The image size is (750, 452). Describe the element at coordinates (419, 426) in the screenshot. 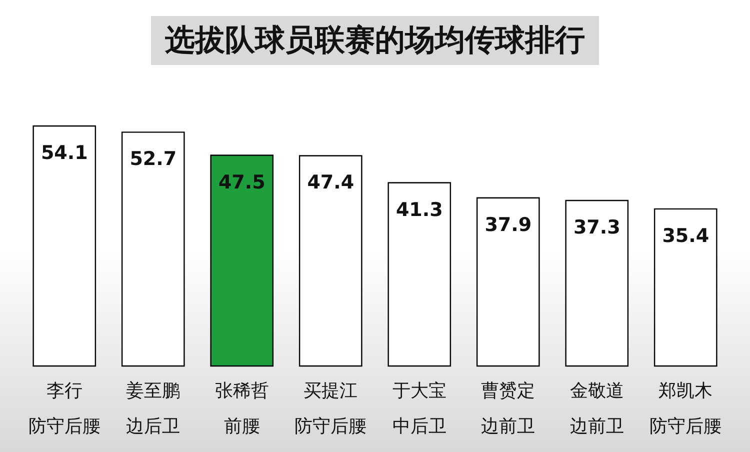

I see `text: 中后卫` at that location.